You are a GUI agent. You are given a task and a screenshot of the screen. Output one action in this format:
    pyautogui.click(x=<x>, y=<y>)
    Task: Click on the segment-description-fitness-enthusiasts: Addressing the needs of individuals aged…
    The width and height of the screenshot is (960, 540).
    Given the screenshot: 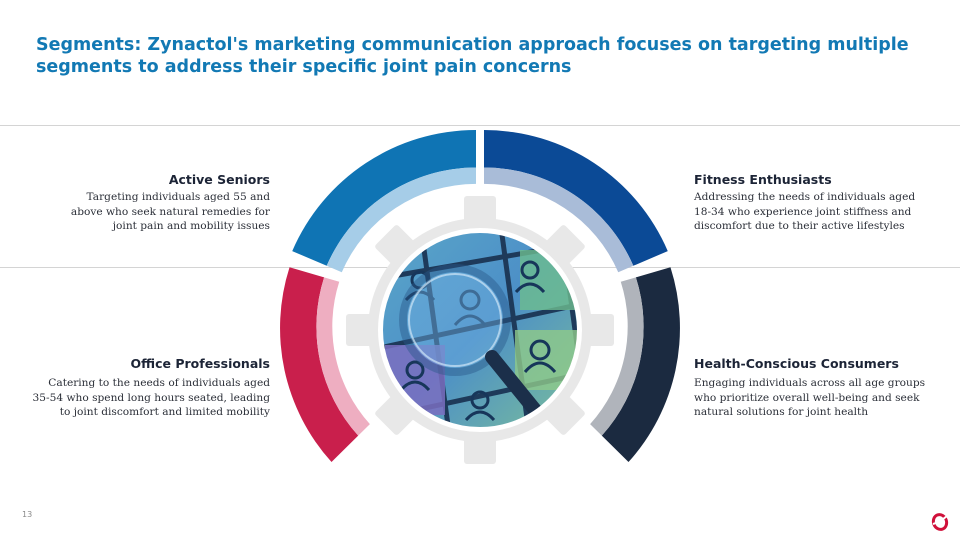 What is the action you would take?
    pyautogui.click(x=805, y=211)
    